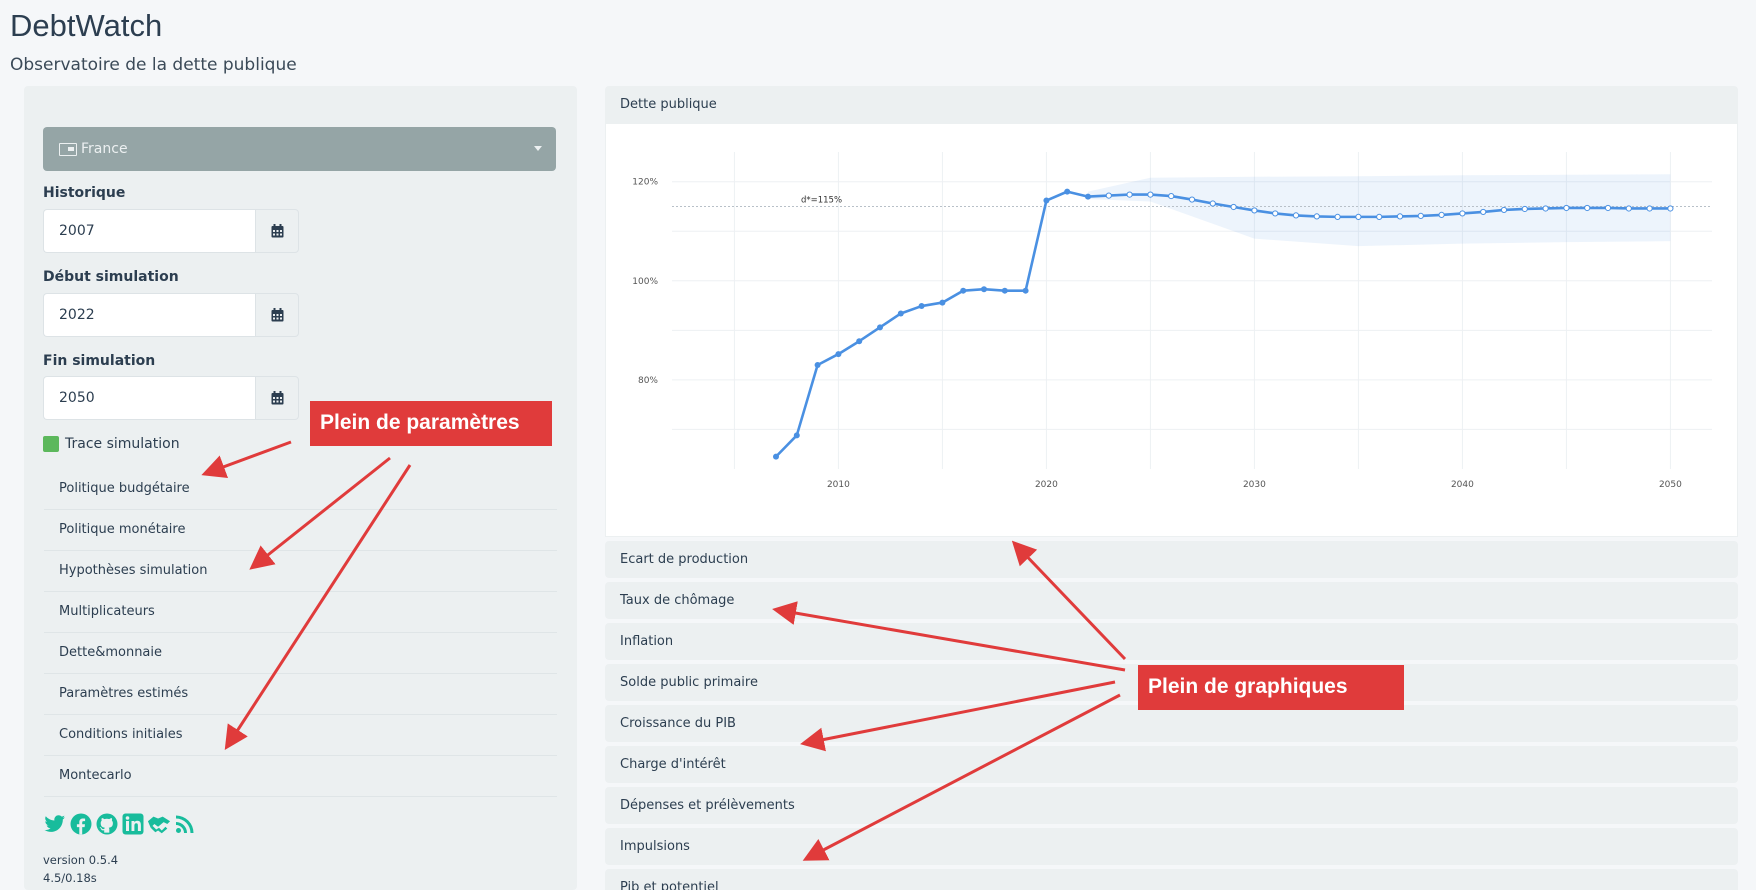  I want to click on param-item-parametres-estimes: Paramètres estimés, so click(300, 694).